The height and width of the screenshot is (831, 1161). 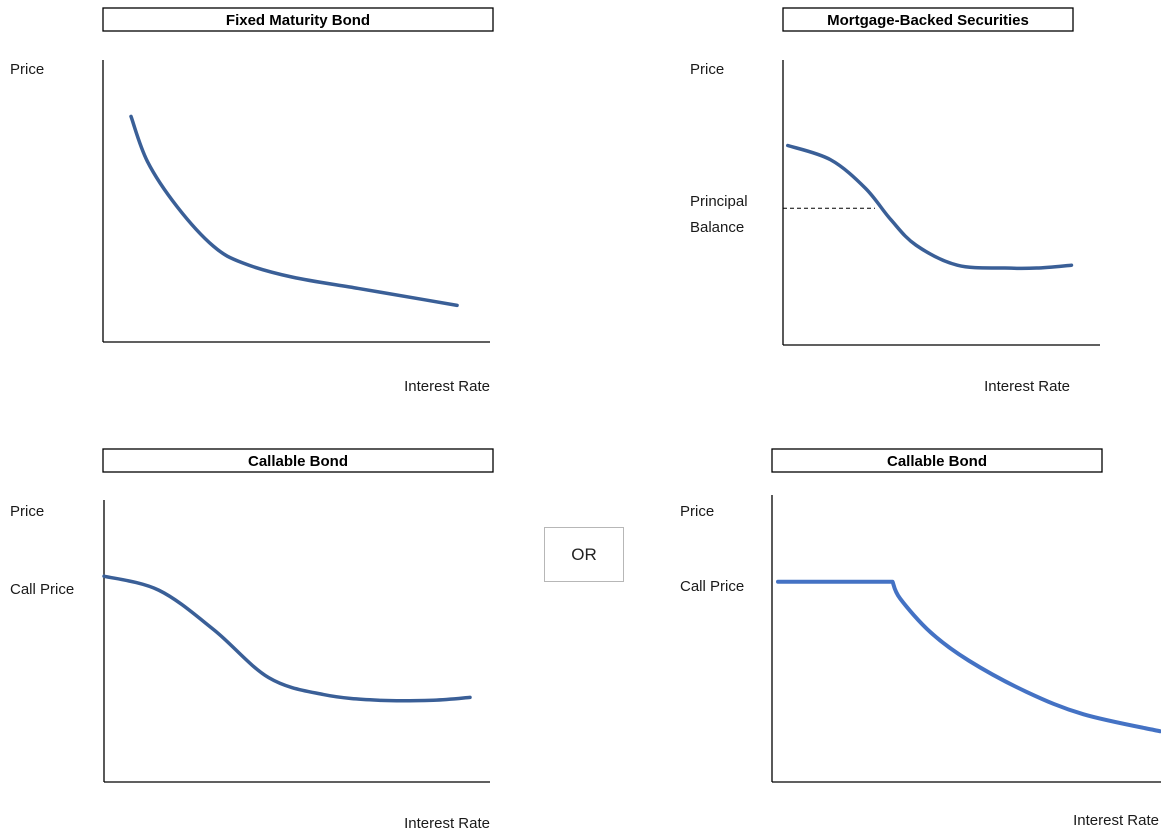 I want to click on chart-title: Fixed Maturity Bond, so click(x=298, y=20).